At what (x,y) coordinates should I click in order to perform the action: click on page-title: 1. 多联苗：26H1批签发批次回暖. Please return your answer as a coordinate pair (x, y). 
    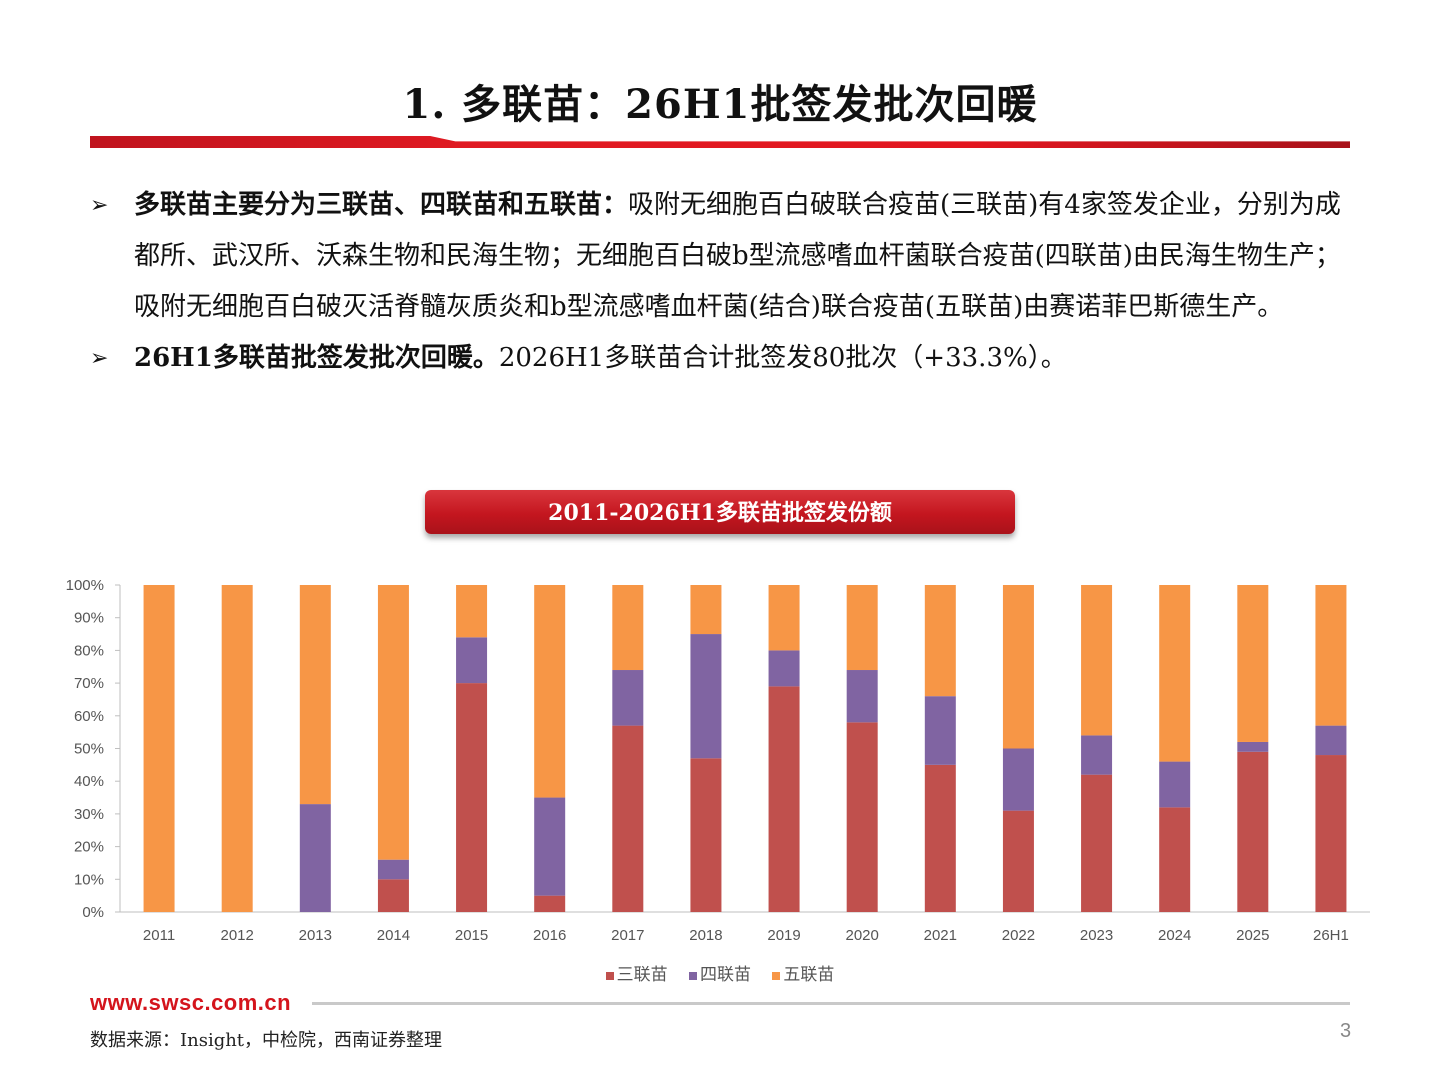
    Looking at the image, I should click on (720, 104).